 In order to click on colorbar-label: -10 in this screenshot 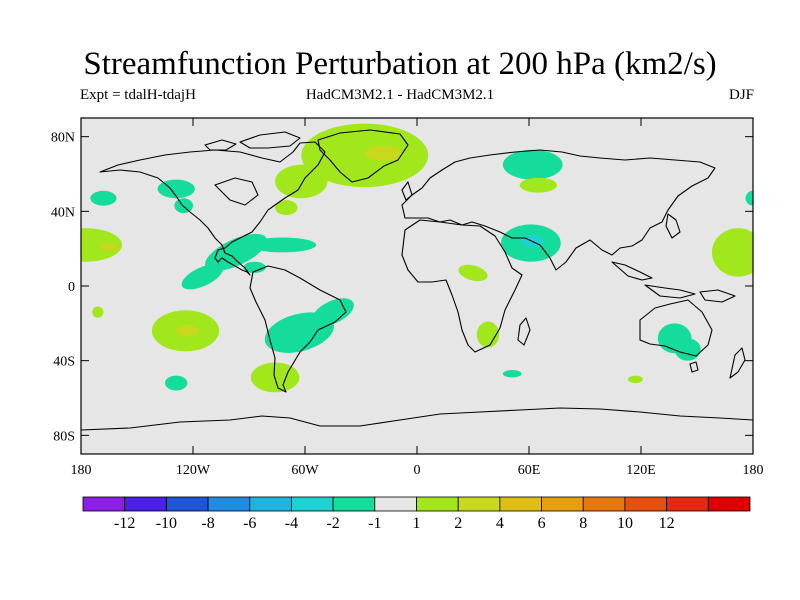, I will do `click(166, 523)`.